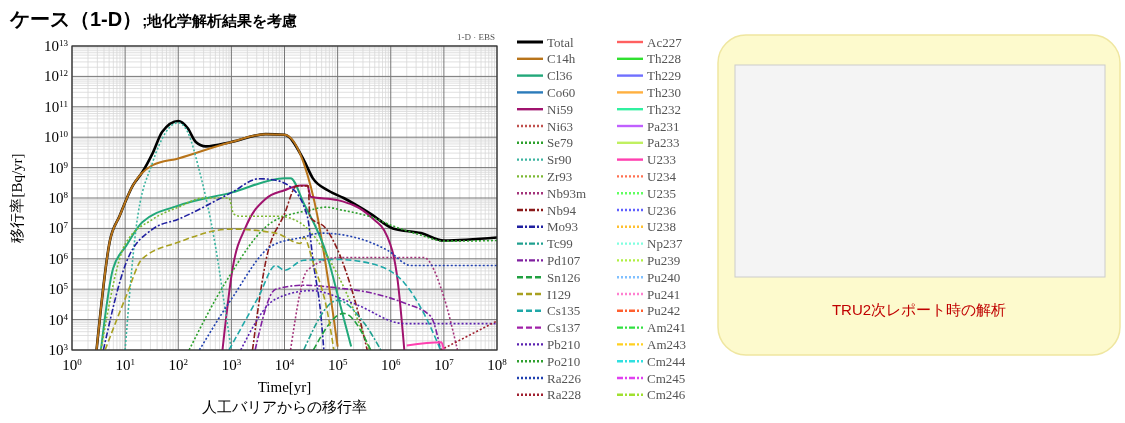  What do you see at coordinates (919, 309) in the screenshot?
I see `text: TRU2次レポート時の解析` at bounding box center [919, 309].